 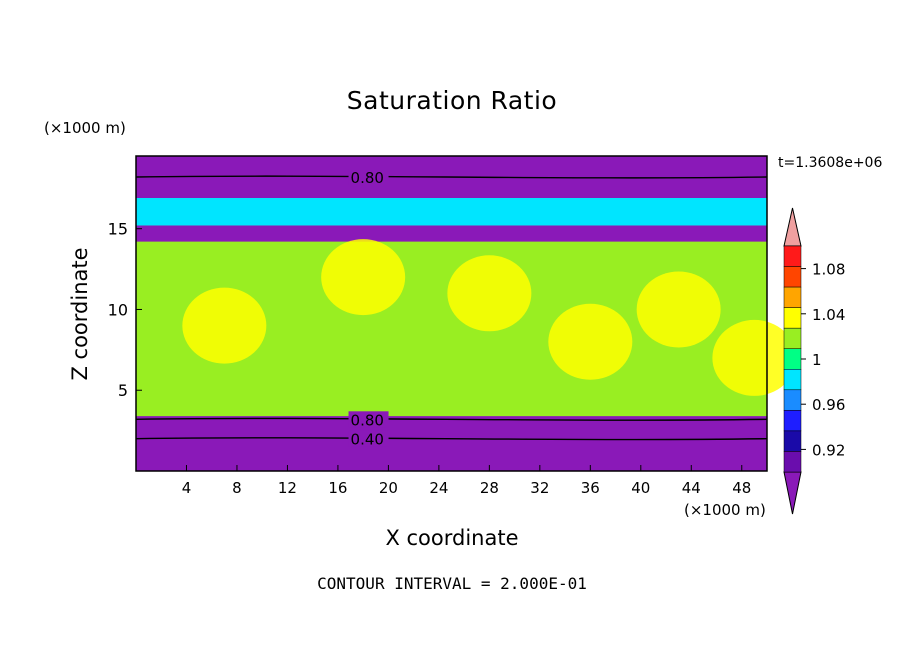 I want to click on contour-interval-note: CONTOUR INTERVAL = 2.000E-01, so click(x=452, y=583).